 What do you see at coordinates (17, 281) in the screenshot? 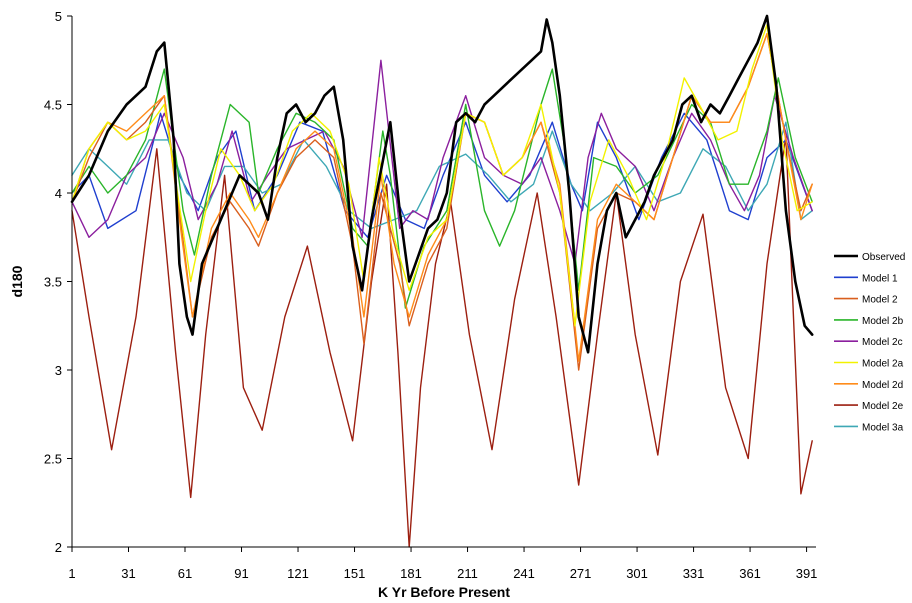
I see `y-axis-title: d180` at bounding box center [17, 281].